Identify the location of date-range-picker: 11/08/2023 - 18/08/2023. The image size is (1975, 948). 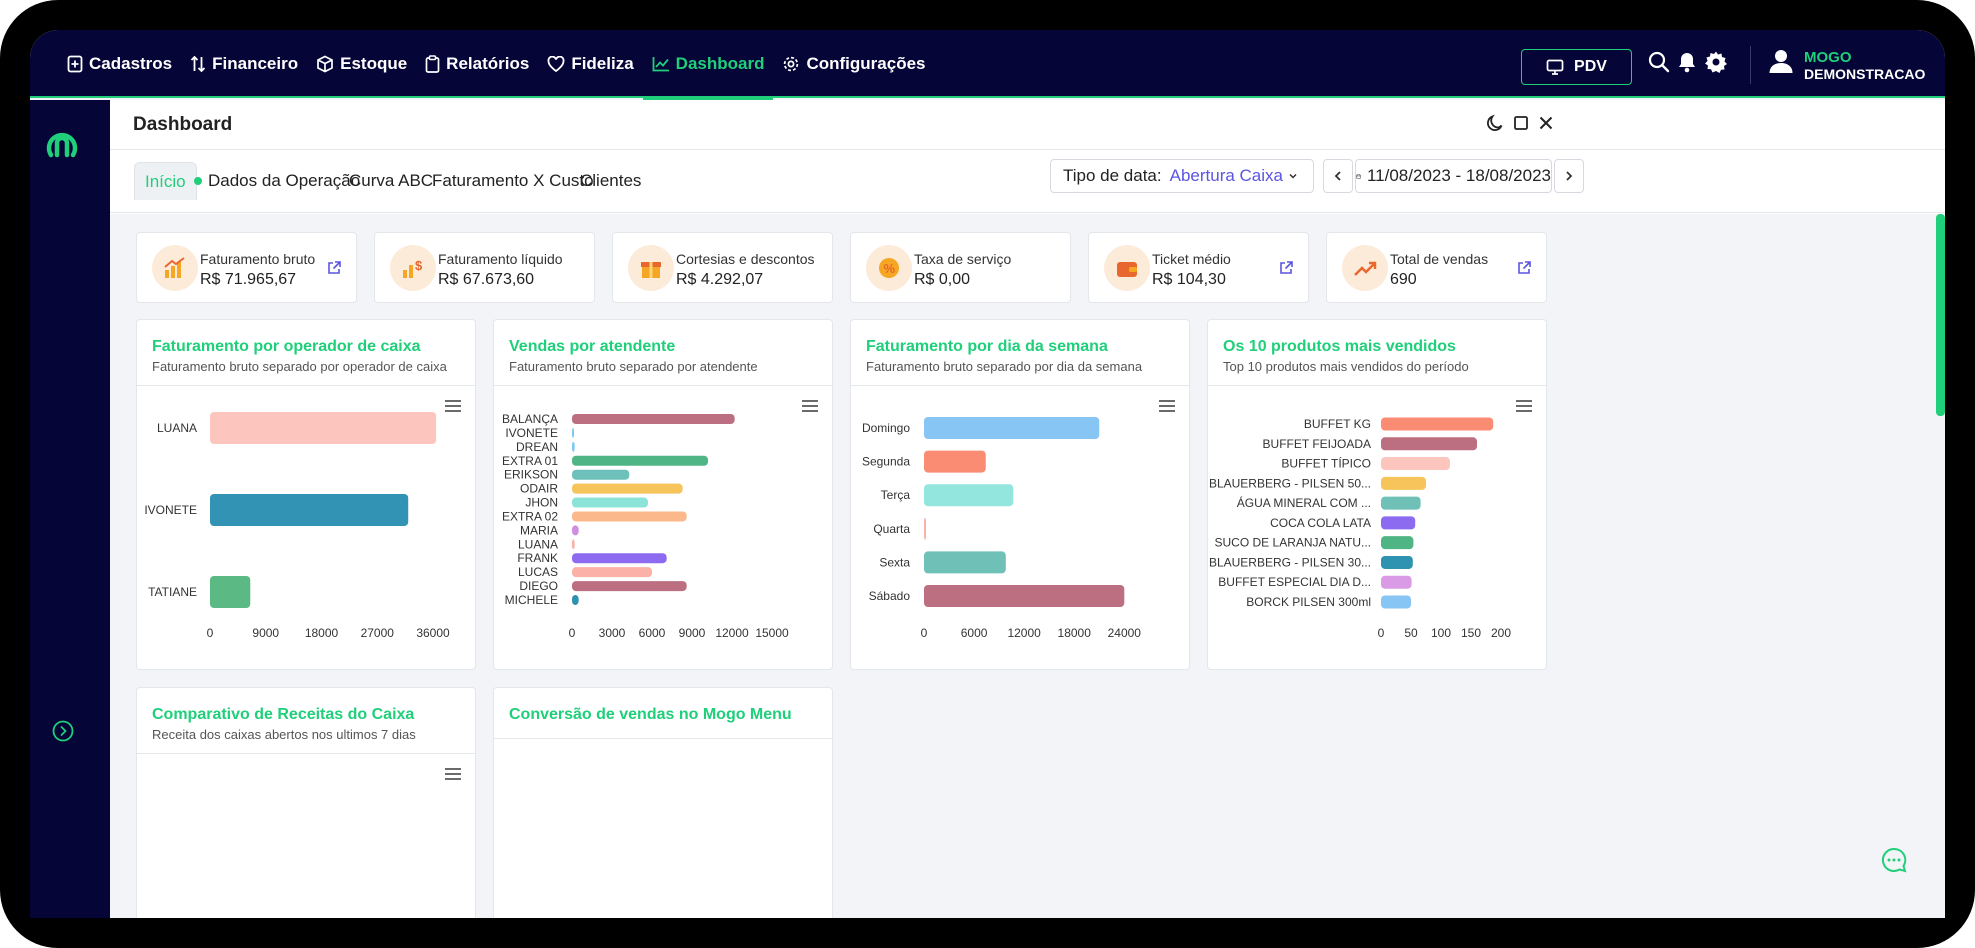
(1453, 176).